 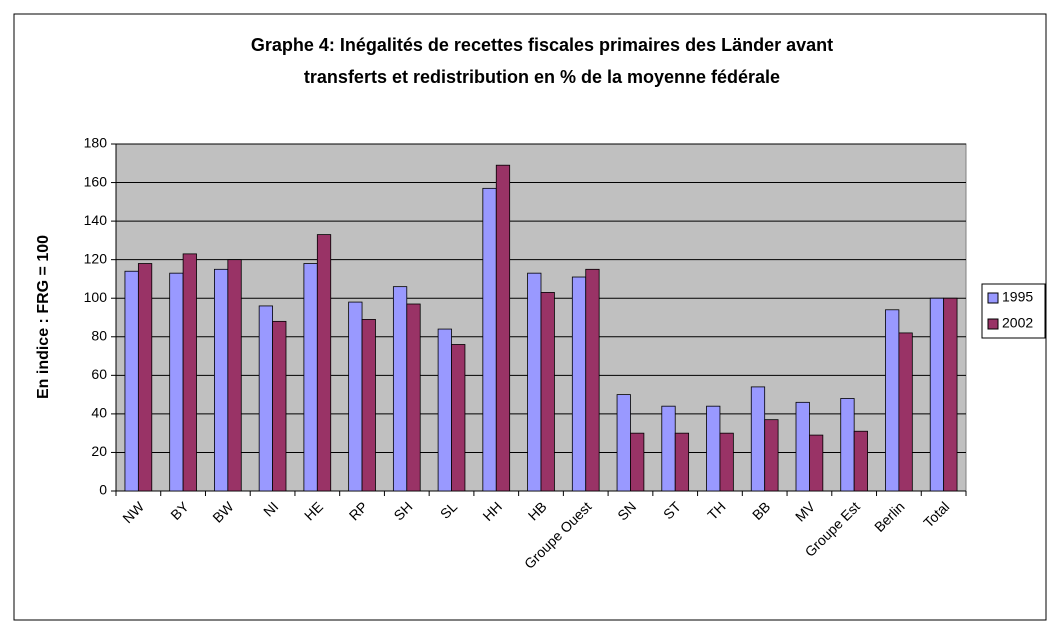 I want to click on y-tick-label: 20, so click(x=99, y=451).